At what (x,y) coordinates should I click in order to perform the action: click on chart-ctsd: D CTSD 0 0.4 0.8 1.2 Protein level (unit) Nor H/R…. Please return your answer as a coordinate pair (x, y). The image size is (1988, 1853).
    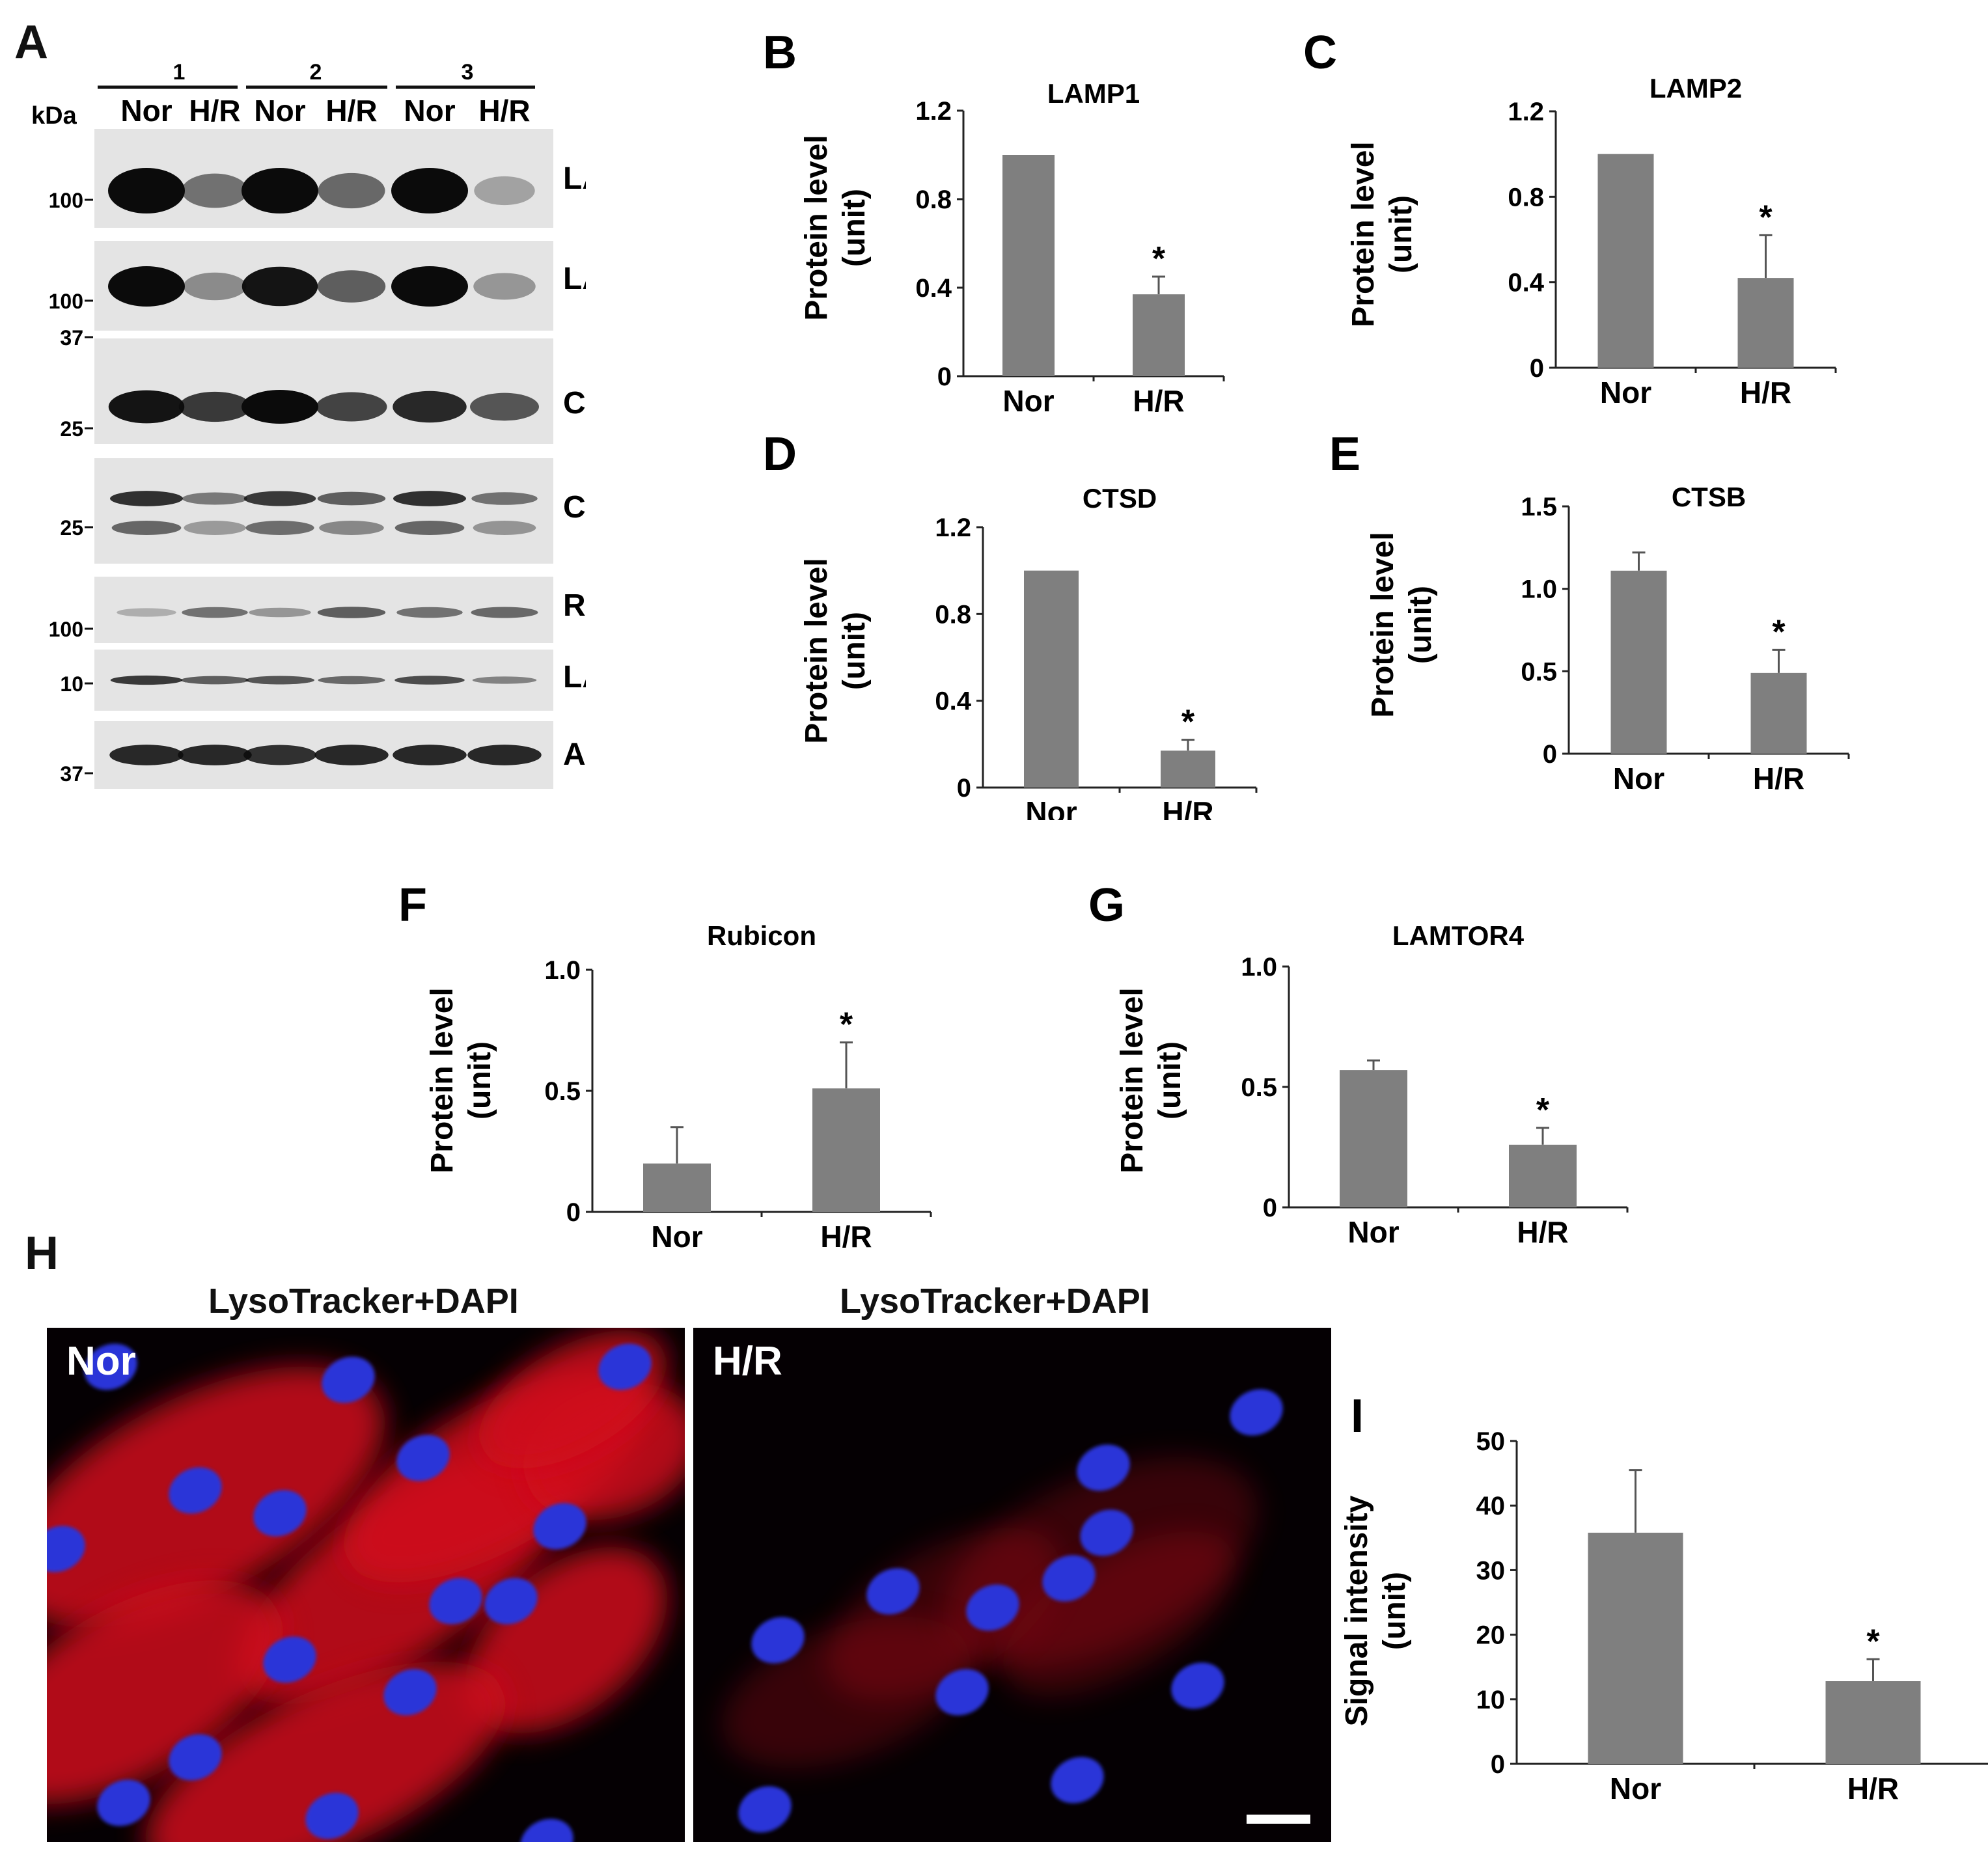
    Looking at the image, I should click on (1011, 625).